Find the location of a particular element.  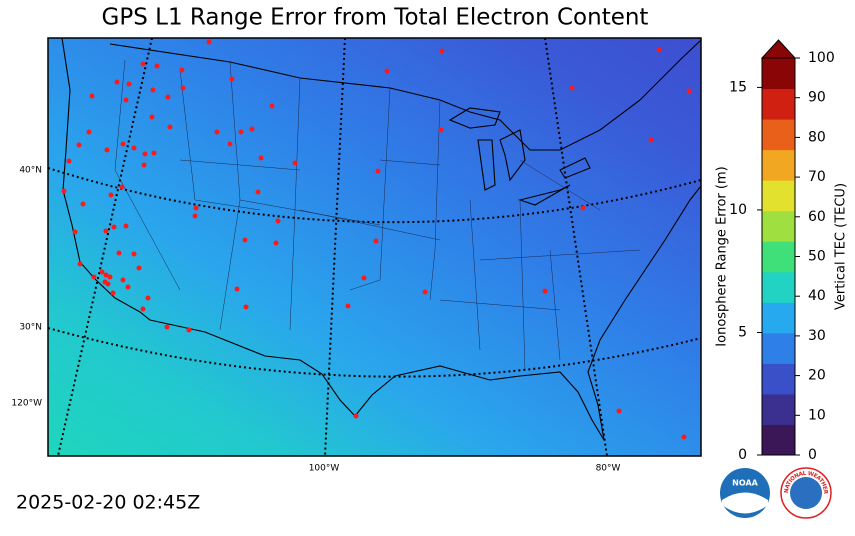

axis-label: Ionosphere Range Error (m) is located at coordinates (722, 256).